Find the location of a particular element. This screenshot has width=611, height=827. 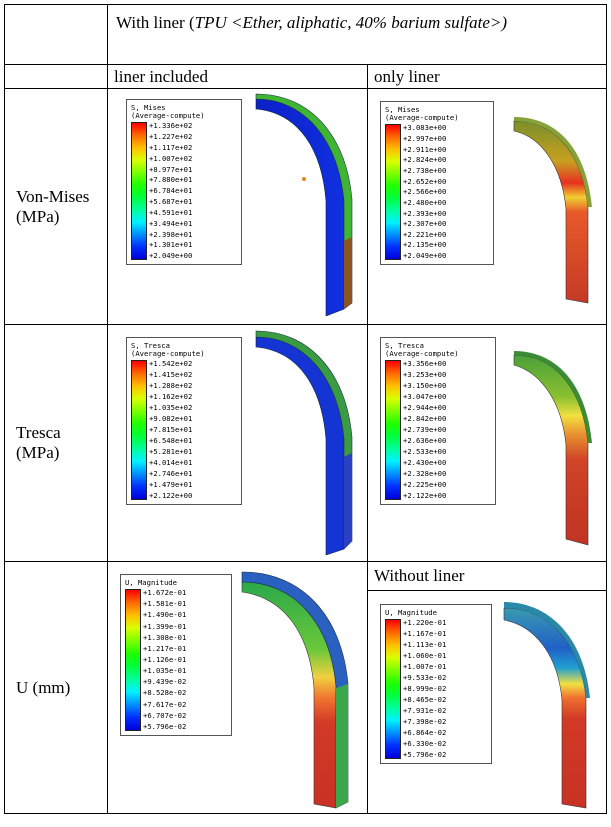

row-label-u: U (mm) is located at coordinates (56, 687).